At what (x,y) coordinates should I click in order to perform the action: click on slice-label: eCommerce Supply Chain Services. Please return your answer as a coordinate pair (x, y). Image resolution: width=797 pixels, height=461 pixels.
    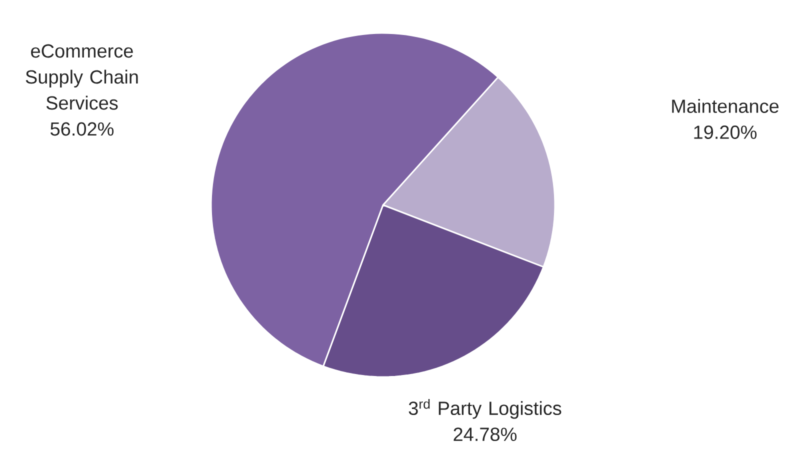
    Looking at the image, I should click on (82, 77).